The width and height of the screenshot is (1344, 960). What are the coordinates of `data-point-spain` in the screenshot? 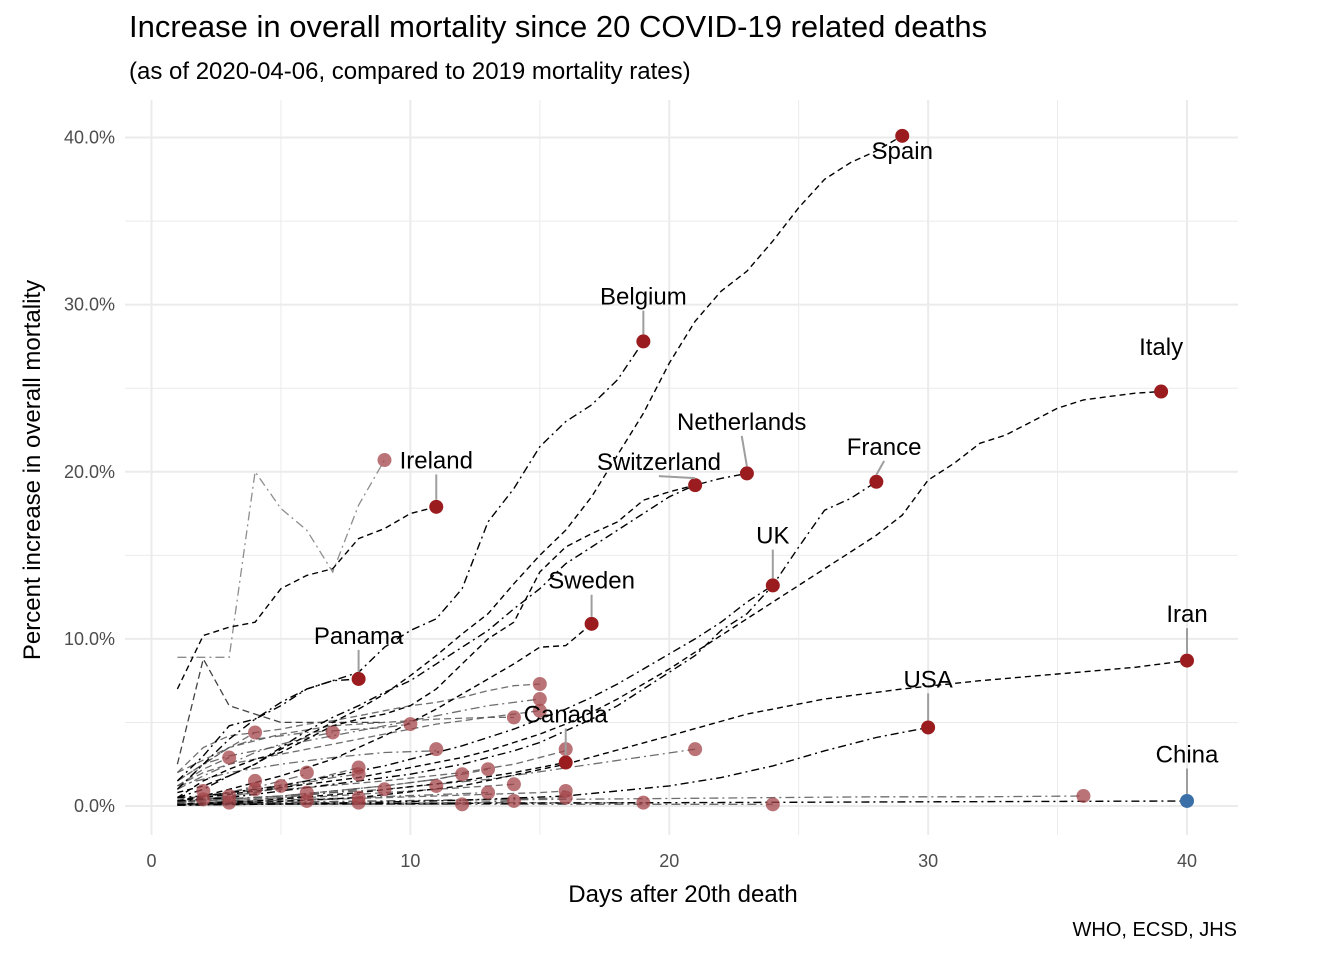 It's located at (902, 135).